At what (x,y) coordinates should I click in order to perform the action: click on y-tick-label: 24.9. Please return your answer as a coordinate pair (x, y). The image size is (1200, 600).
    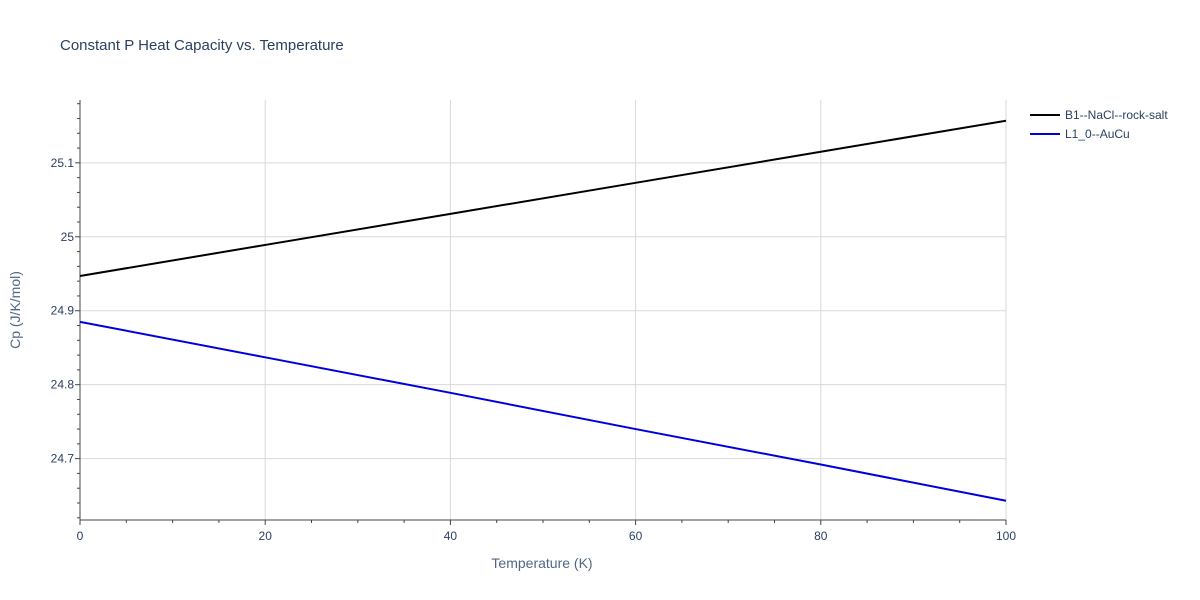
    Looking at the image, I should click on (63, 311).